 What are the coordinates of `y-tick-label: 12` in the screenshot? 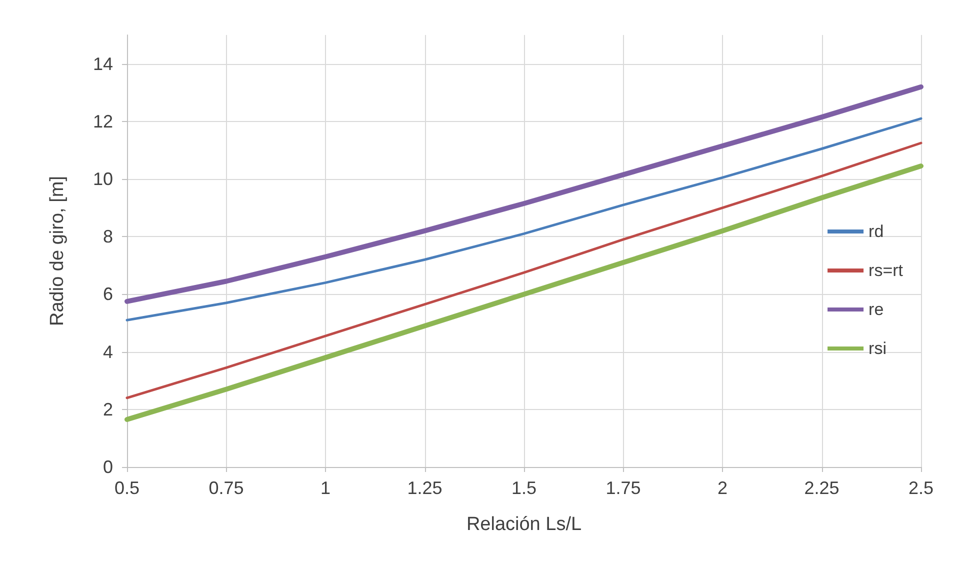 It's located at (102, 121).